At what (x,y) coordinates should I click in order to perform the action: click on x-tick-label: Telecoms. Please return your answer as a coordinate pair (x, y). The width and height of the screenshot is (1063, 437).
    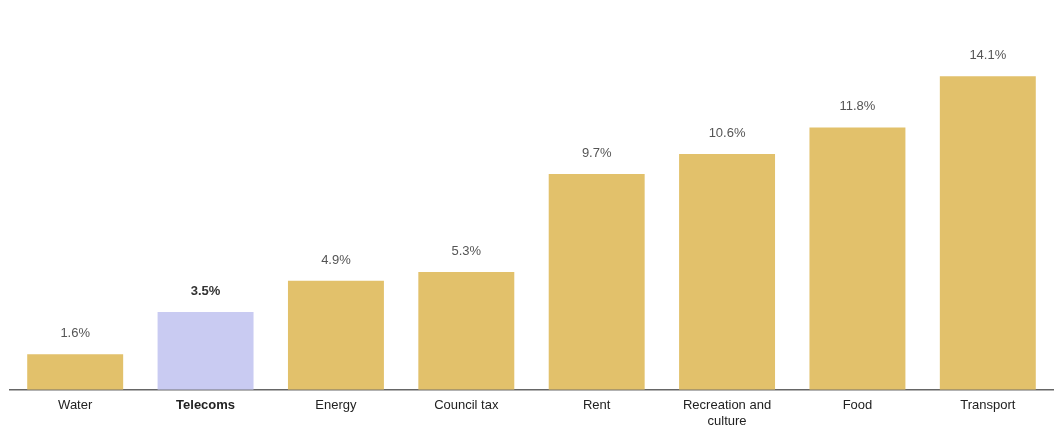
    Looking at the image, I should click on (206, 405).